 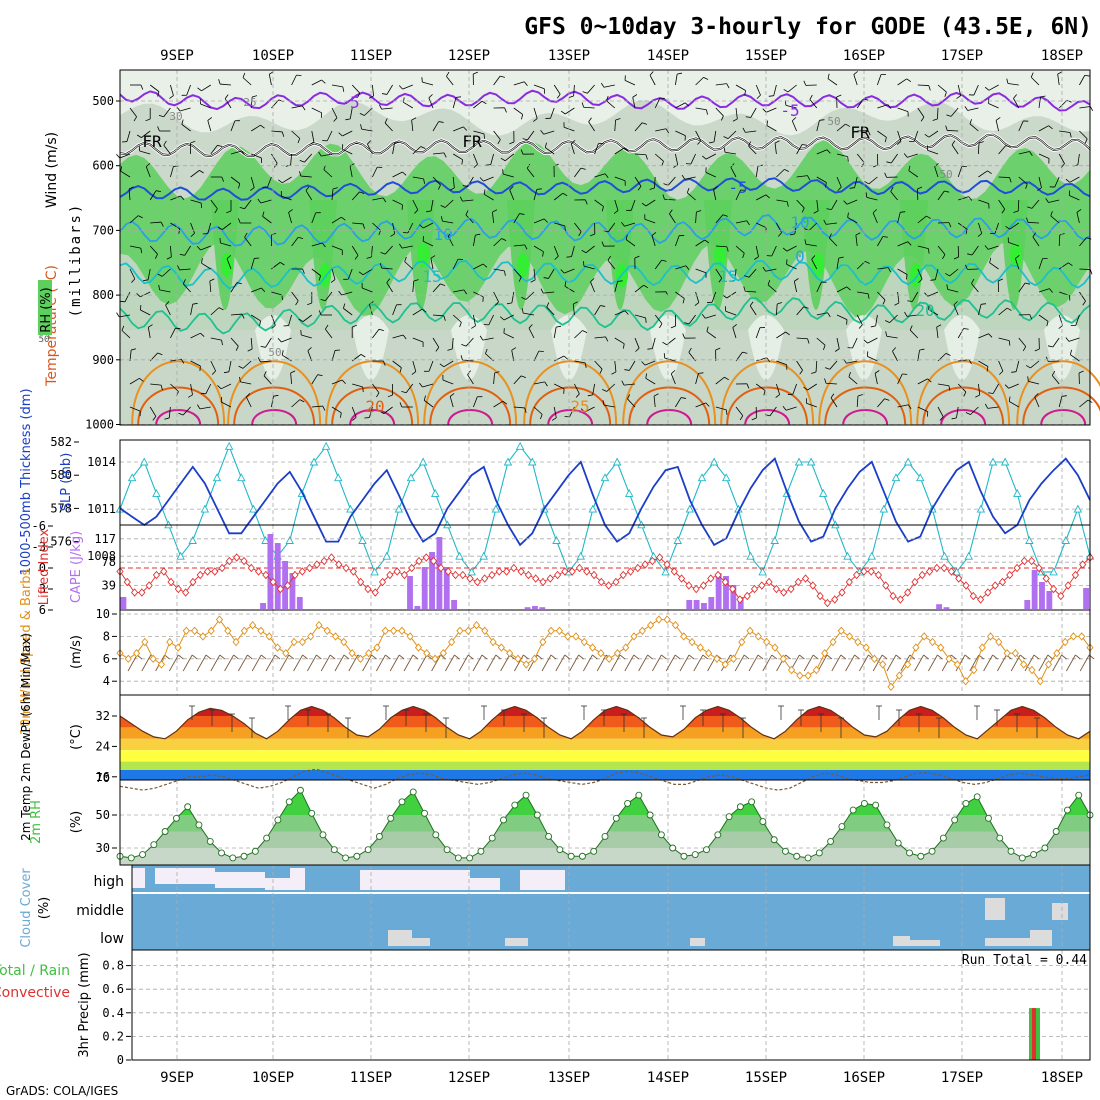 I want to click on dewpt-line, so click(x=605, y=779).